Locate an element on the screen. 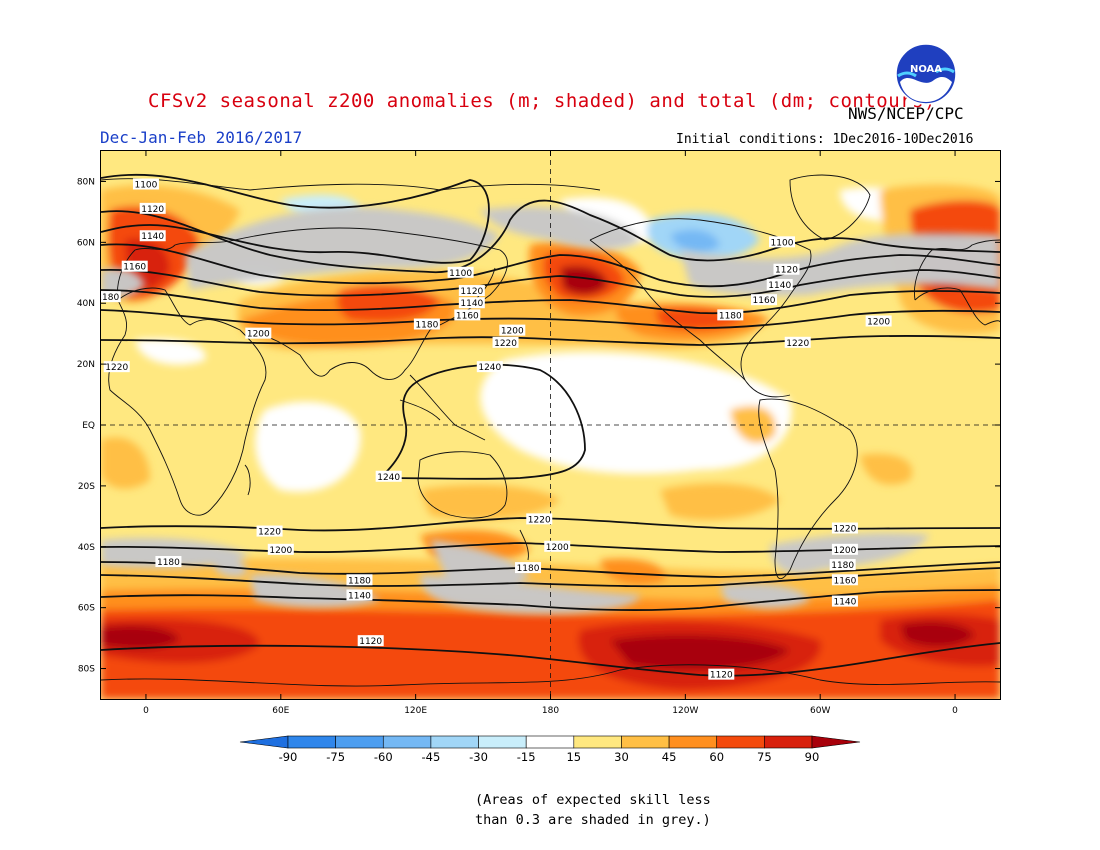 This screenshot has width=1100, height=850. colorbar-label: 30 is located at coordinates (621, 757).